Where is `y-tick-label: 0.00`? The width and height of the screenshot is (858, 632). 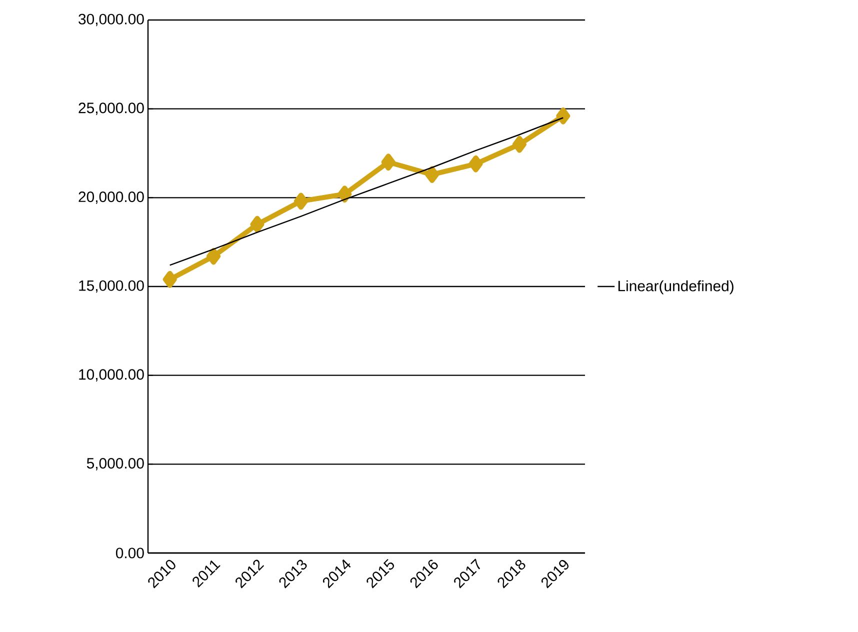
y-tick-label: 0.00 is located at coordinates (130, 553).